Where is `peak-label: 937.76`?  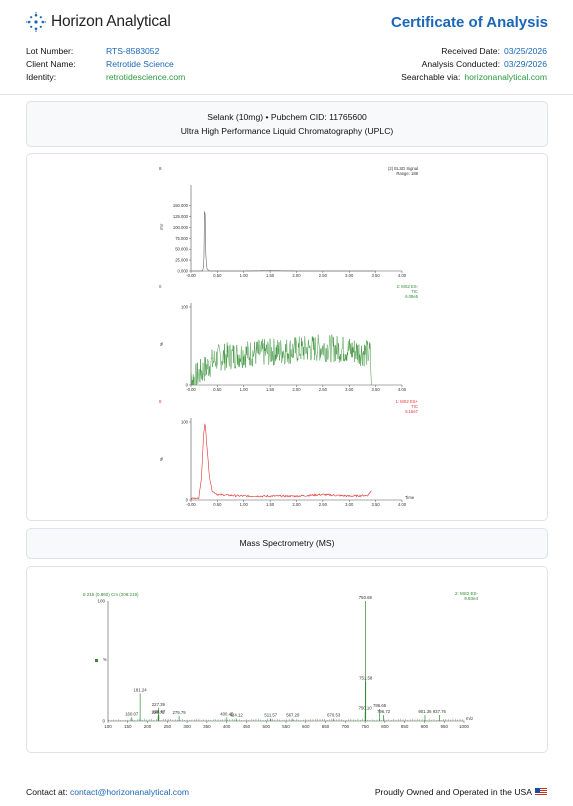
peak-label: 937.76 is located at coordinates (440, 711).